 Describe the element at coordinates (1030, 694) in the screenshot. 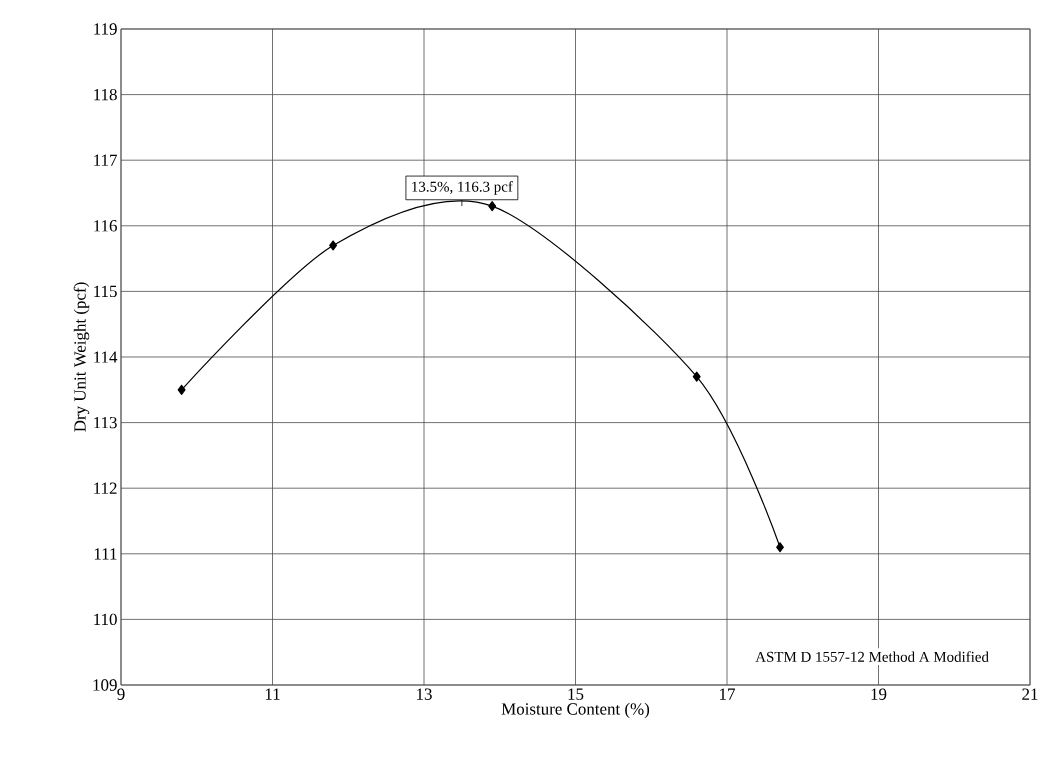

I see `x-tick-label: 21` at that location.